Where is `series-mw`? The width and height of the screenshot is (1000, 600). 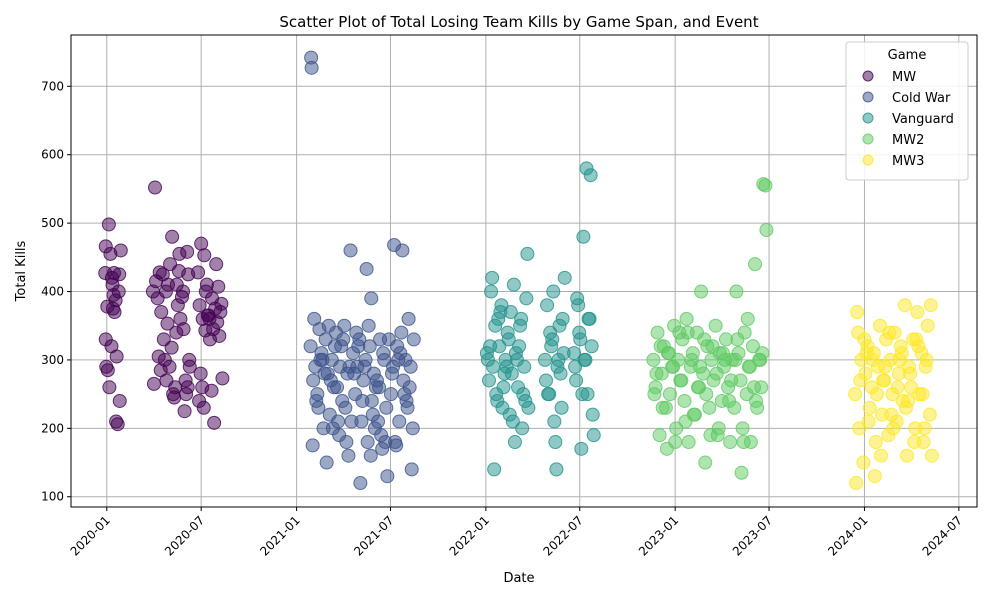
series-mw is located at coordinates (164, 306).